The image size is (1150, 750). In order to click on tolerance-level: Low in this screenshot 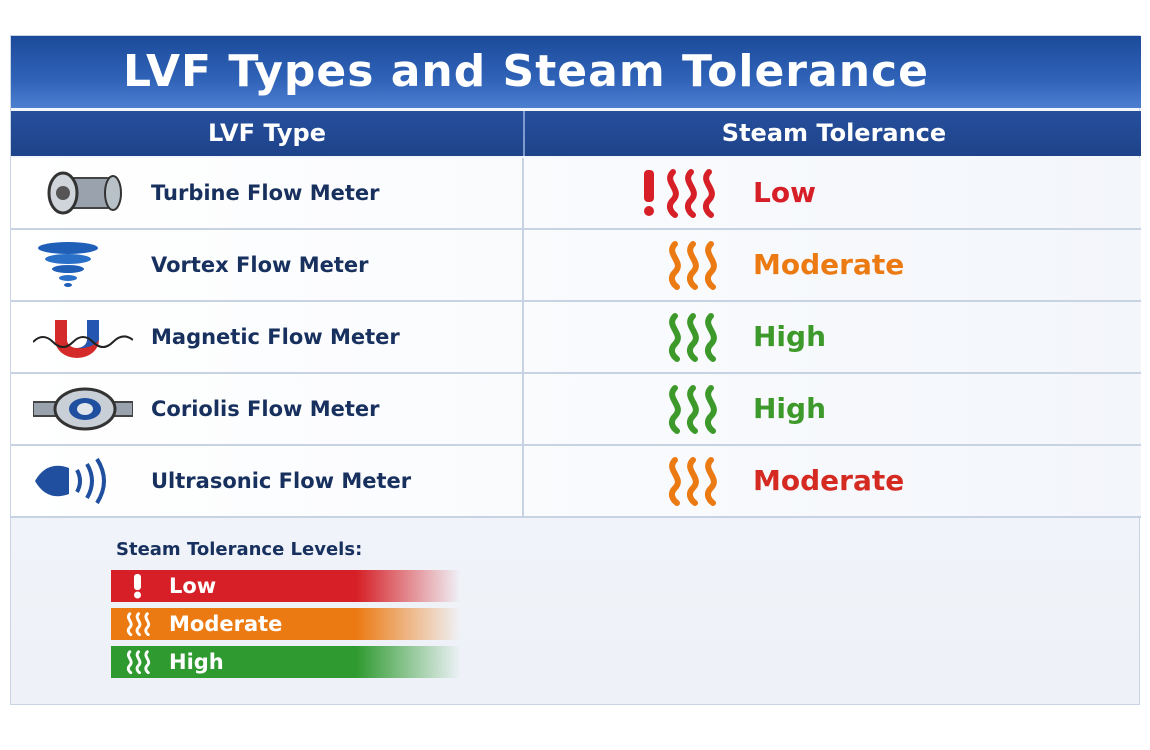, I will do `click(784, 192)`.